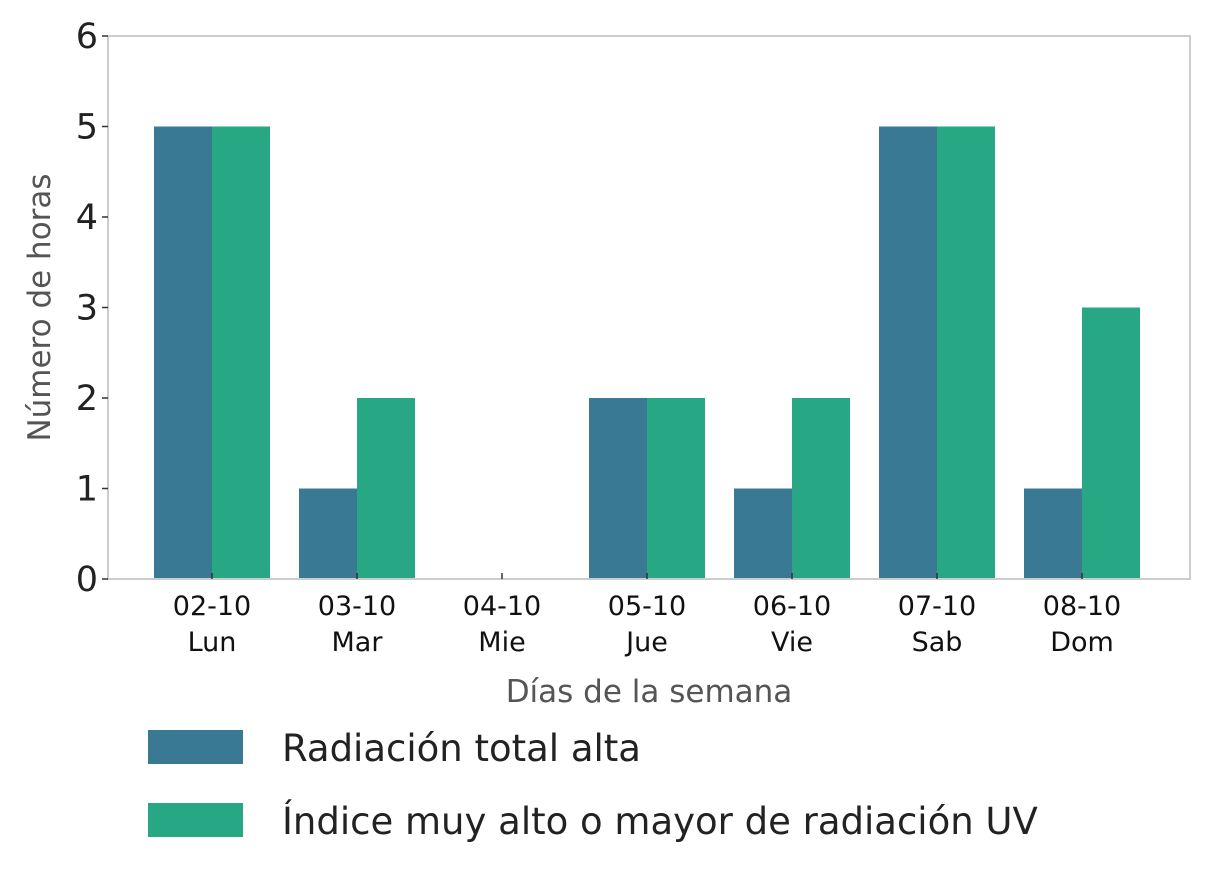  I want to click on y-tick-label: 0, so click(87, 580).